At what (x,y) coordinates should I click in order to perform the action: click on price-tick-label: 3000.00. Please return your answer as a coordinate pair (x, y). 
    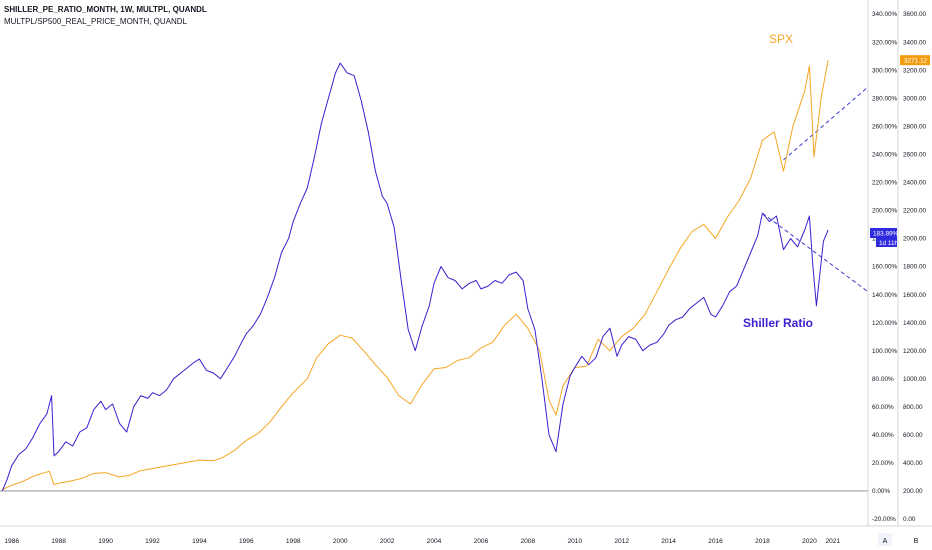
    Looking at the image, I should click on (915, 98).